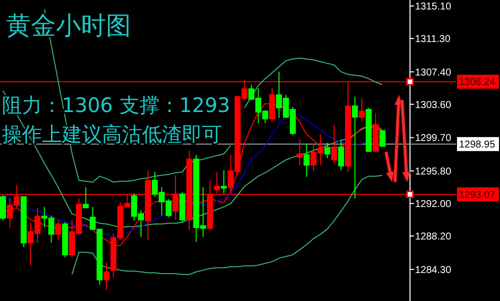  Describe the element at coordinates (433, 72) in the screenshot. I see `y-tick-label: 1307.40` at that location.